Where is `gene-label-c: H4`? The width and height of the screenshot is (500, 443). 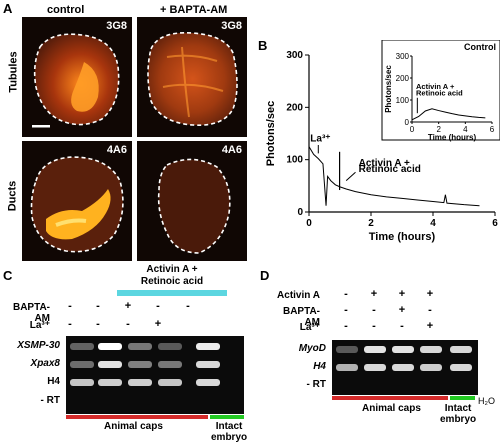
gene-label-c: H4 is located at coordinates (53, 381).